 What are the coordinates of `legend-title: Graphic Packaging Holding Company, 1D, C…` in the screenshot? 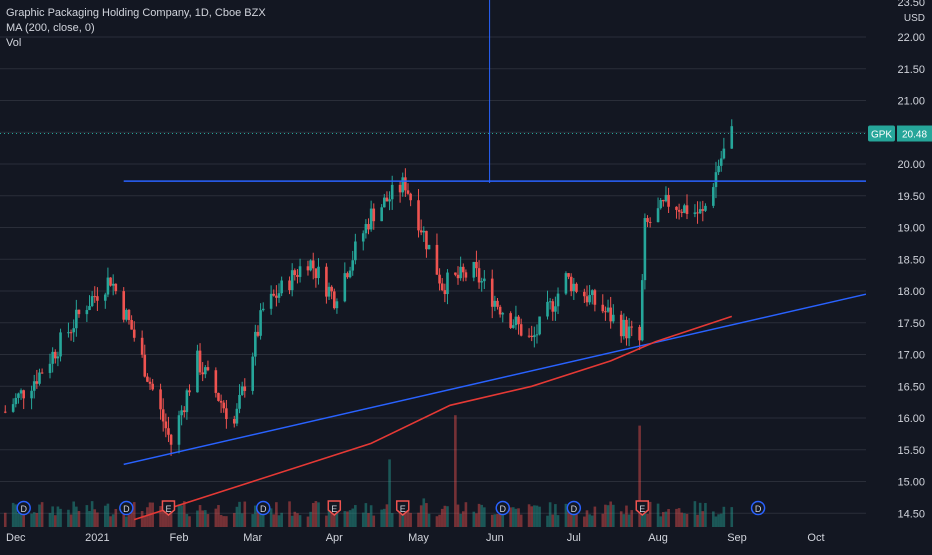 It's located at (136, 13).